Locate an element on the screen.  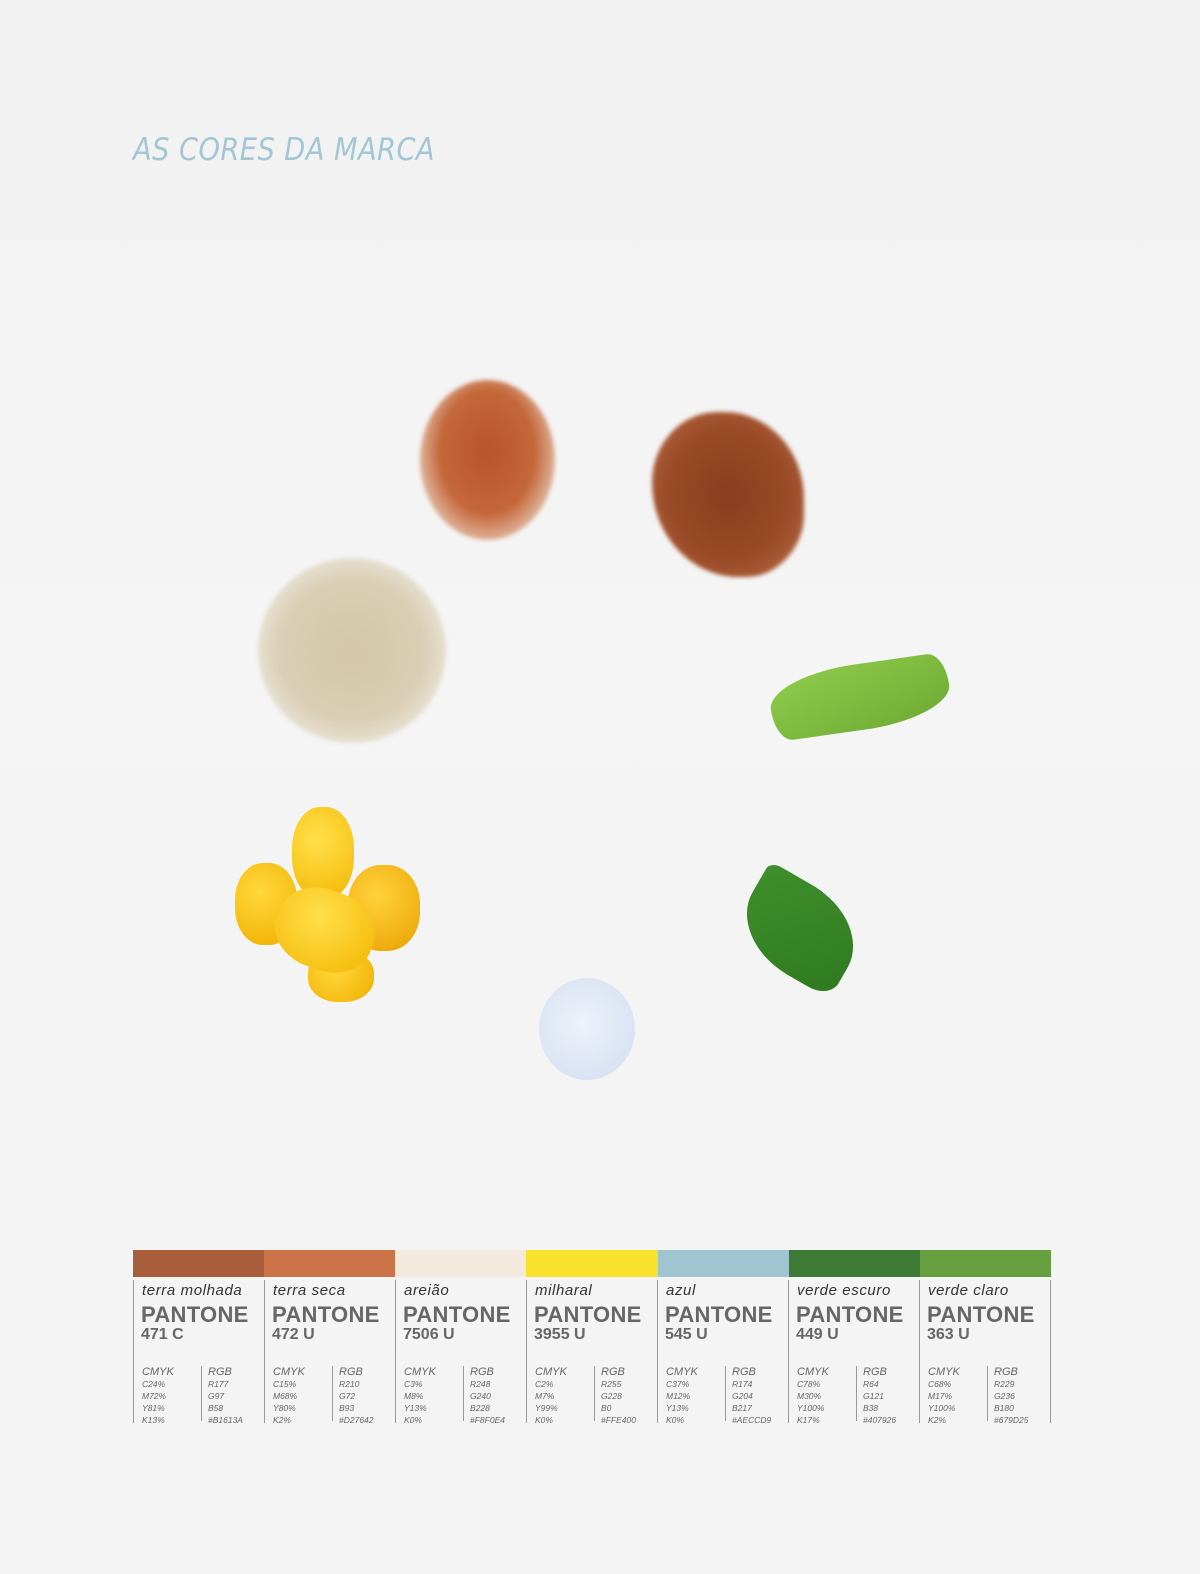
rgb-value: #B1613A is located at coordinates (225, 1420).